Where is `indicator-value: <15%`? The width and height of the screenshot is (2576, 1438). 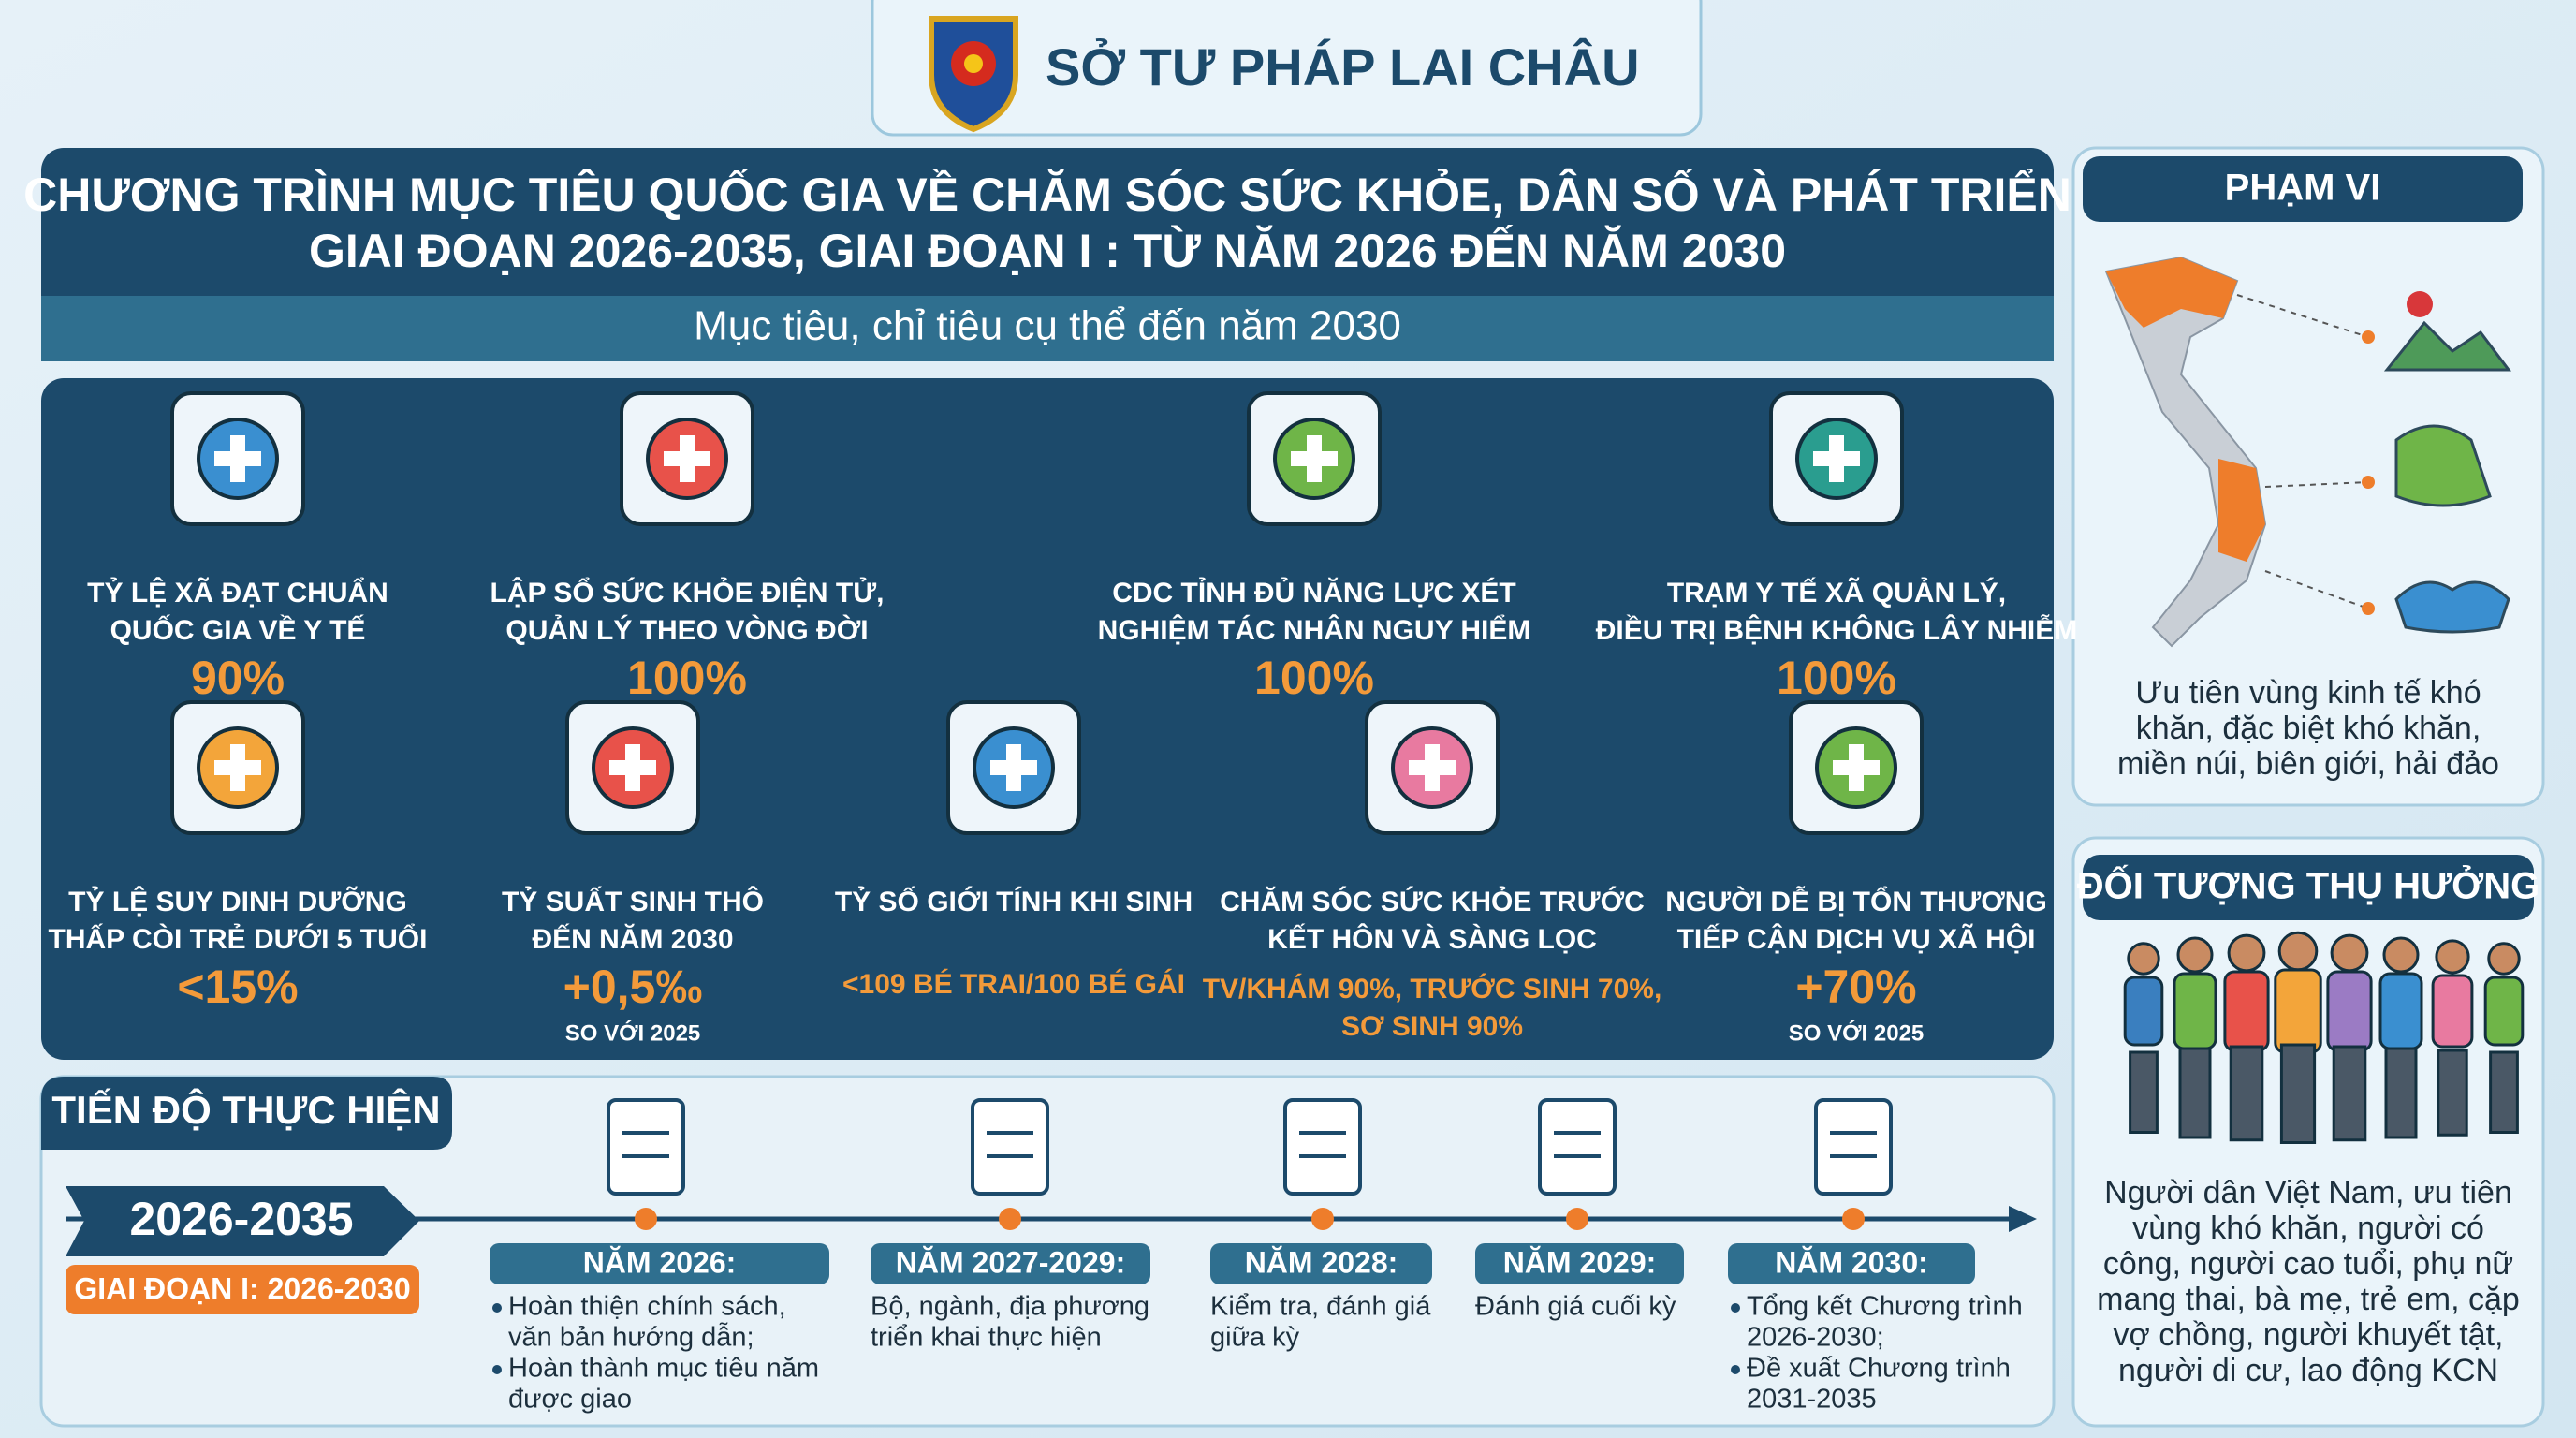 indicator-value: <15% is located at coordinates (237, 987).